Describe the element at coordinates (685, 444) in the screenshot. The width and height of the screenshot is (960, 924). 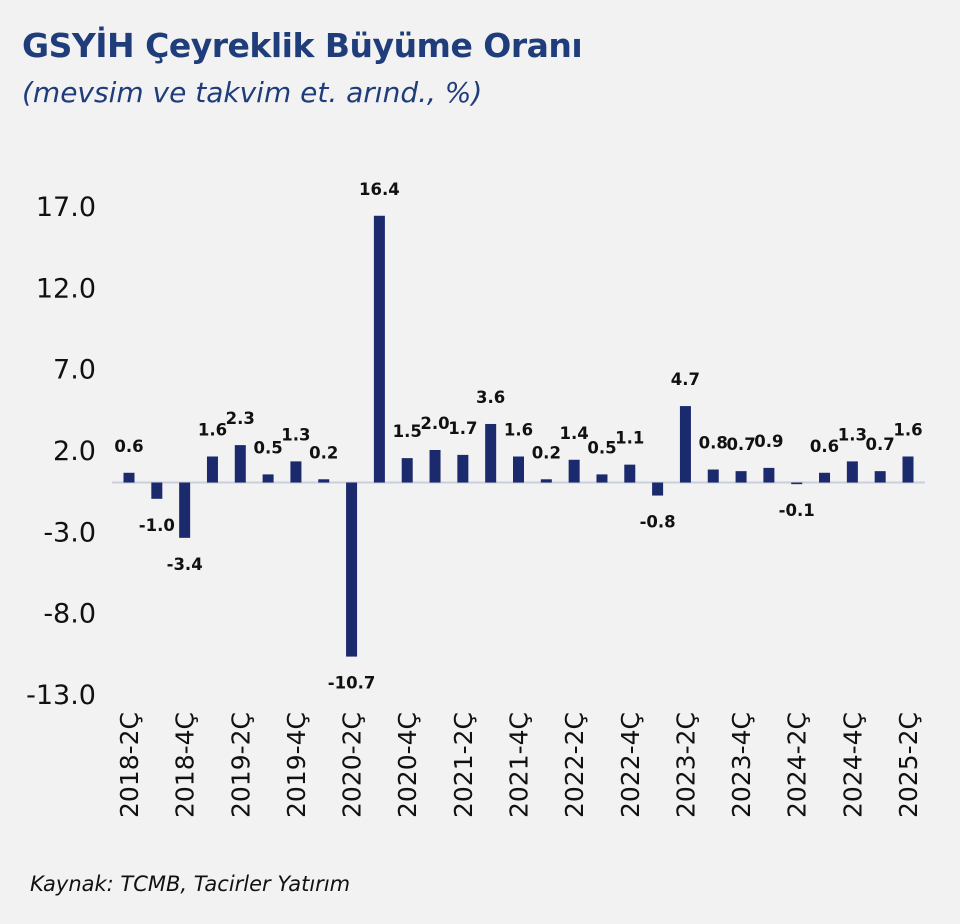
I see `bar-2023-2Ç` at that location.